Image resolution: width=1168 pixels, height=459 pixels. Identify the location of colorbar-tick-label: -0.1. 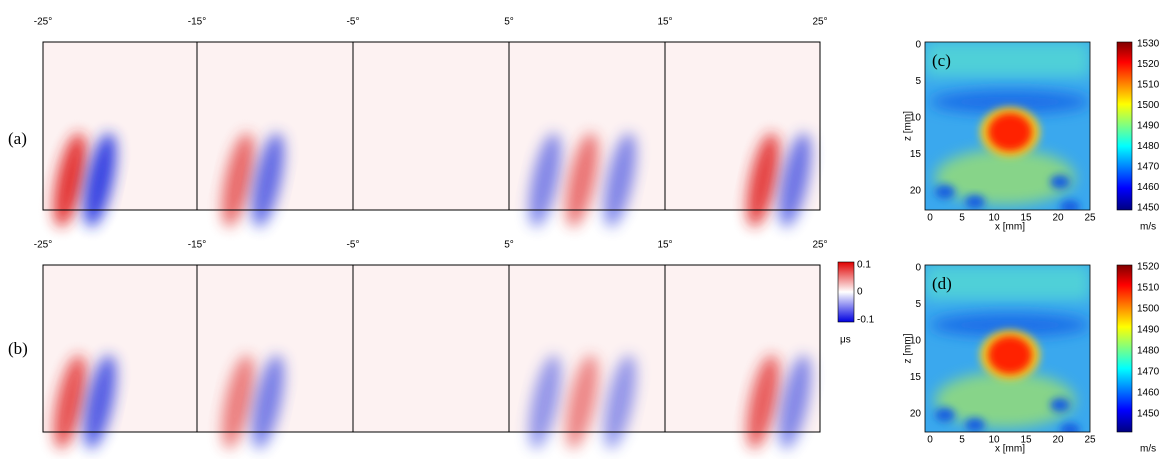
(866, 320).